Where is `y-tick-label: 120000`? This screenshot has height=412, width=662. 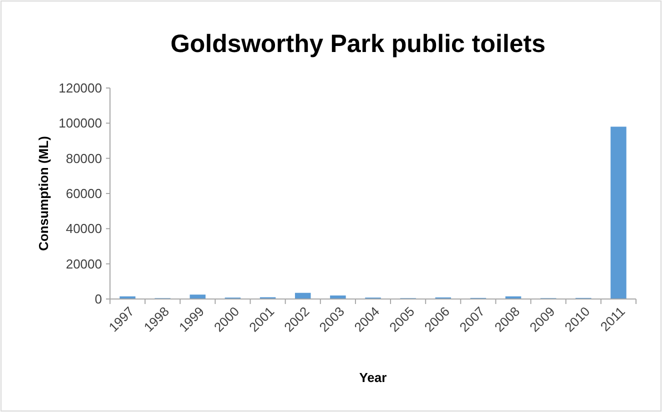 y-tick-label: 120000 is located at coordinates (80, 88).